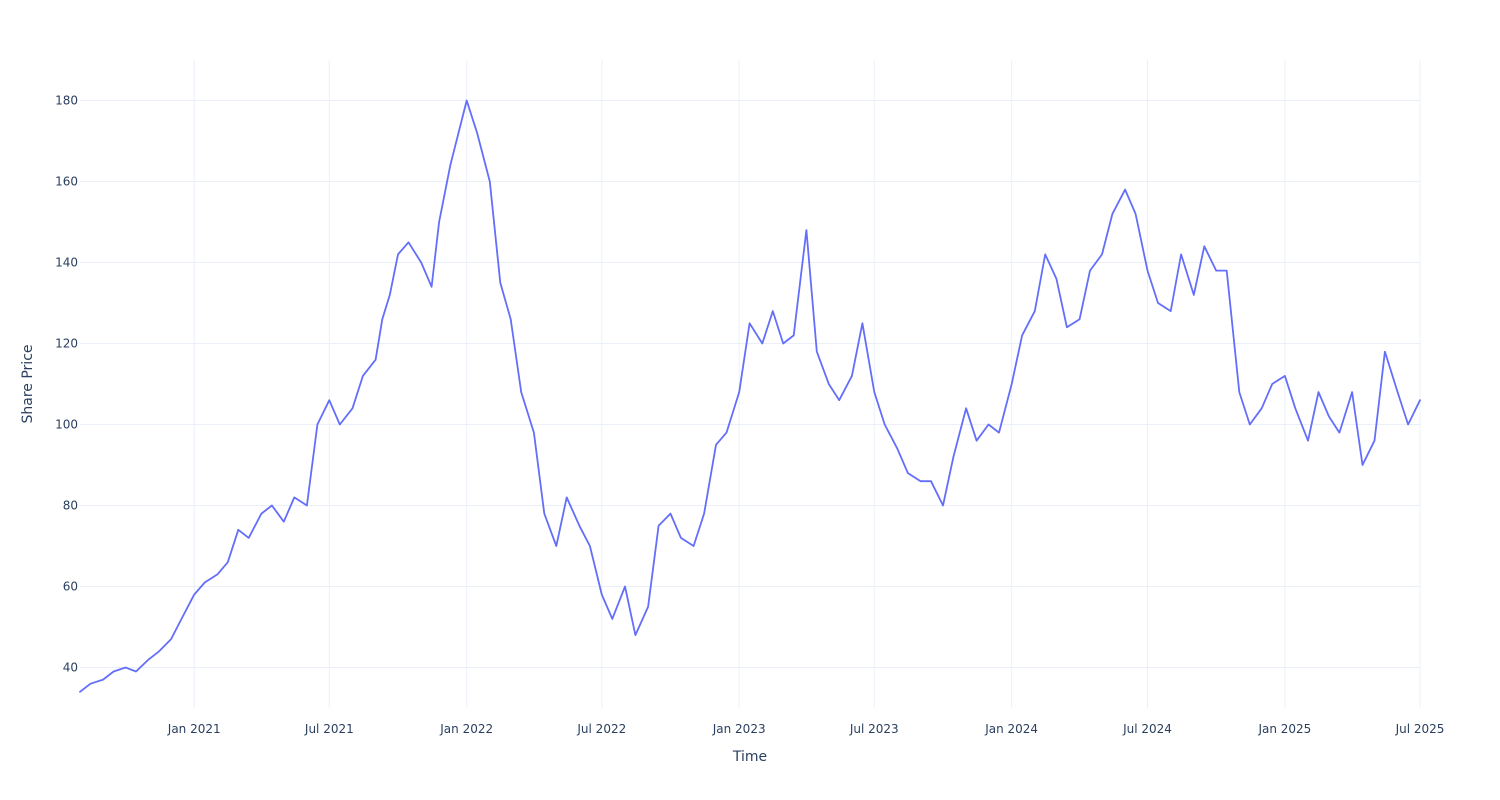 The image size is (1500, 800). What do you see at coordinates (874, 729) in the screenshot?
I see `x-tick-label: Jul 2023` at bounding box center [874, 729].